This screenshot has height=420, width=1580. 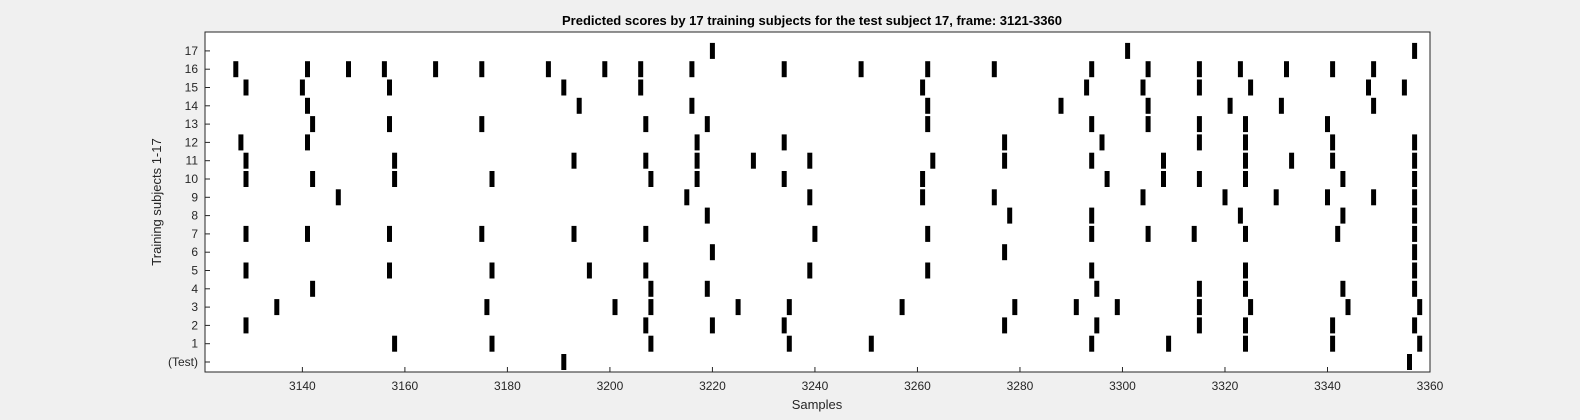 I want to click on x-tick-label: 3280, so click(x=1020, y=386).